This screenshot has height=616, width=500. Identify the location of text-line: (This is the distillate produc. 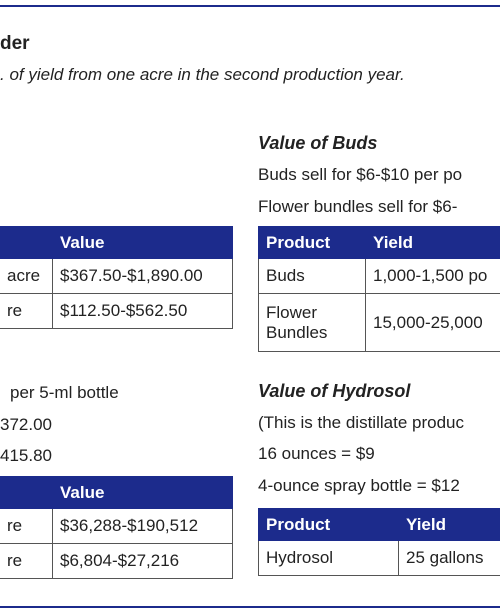
(361, 422).